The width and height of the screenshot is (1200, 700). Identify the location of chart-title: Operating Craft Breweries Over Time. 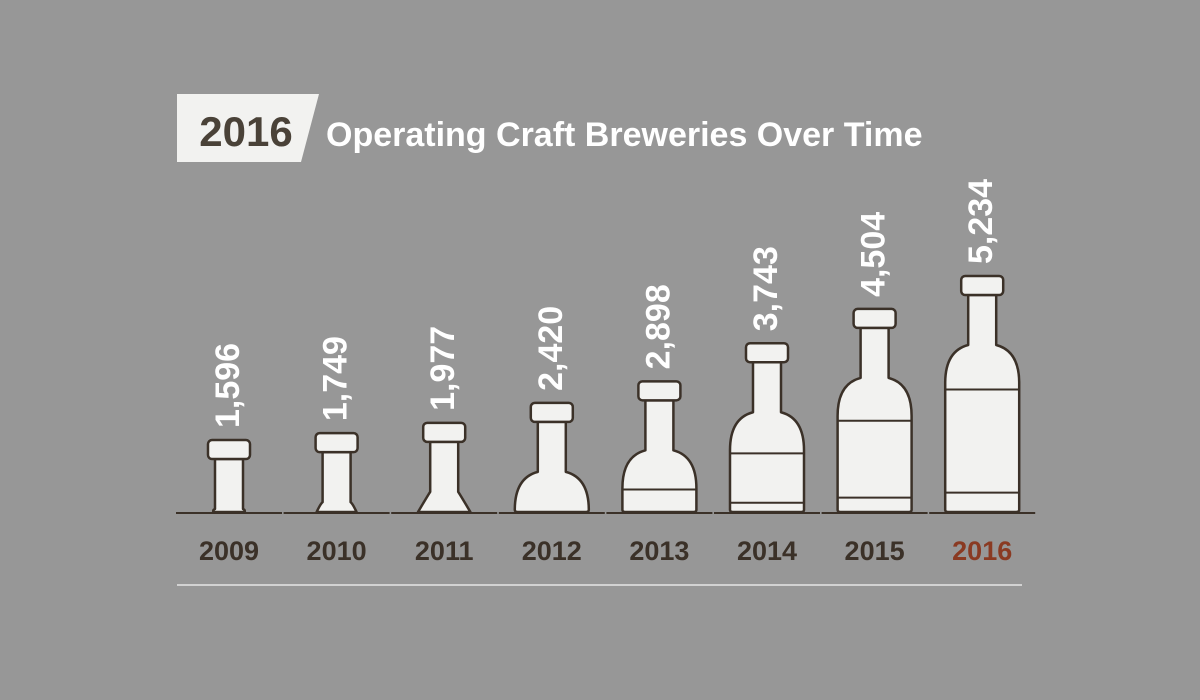
(624, 135).